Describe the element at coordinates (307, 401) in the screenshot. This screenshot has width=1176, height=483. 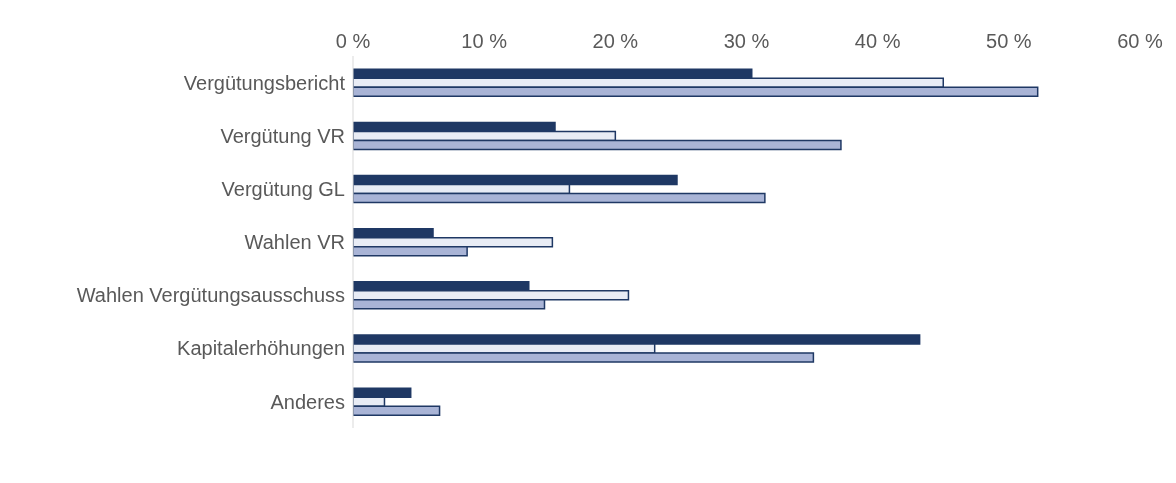
I see `y-tick-label: Anderes` at that location.